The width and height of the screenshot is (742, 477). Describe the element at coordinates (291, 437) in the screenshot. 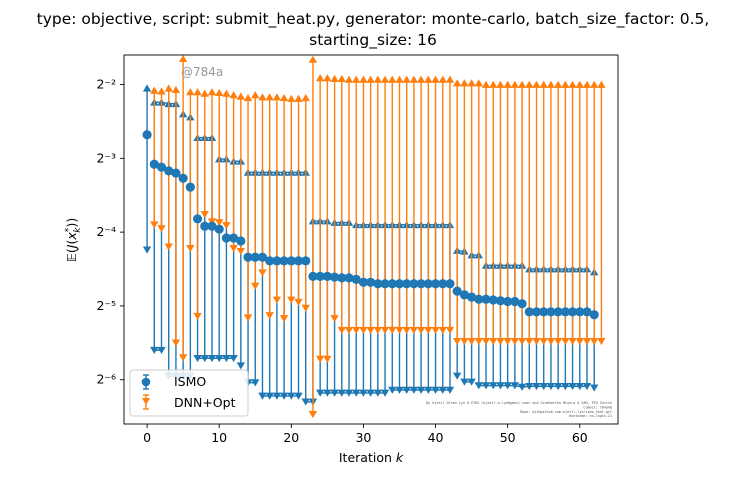

I see `x-tick-label: 20` at that location.